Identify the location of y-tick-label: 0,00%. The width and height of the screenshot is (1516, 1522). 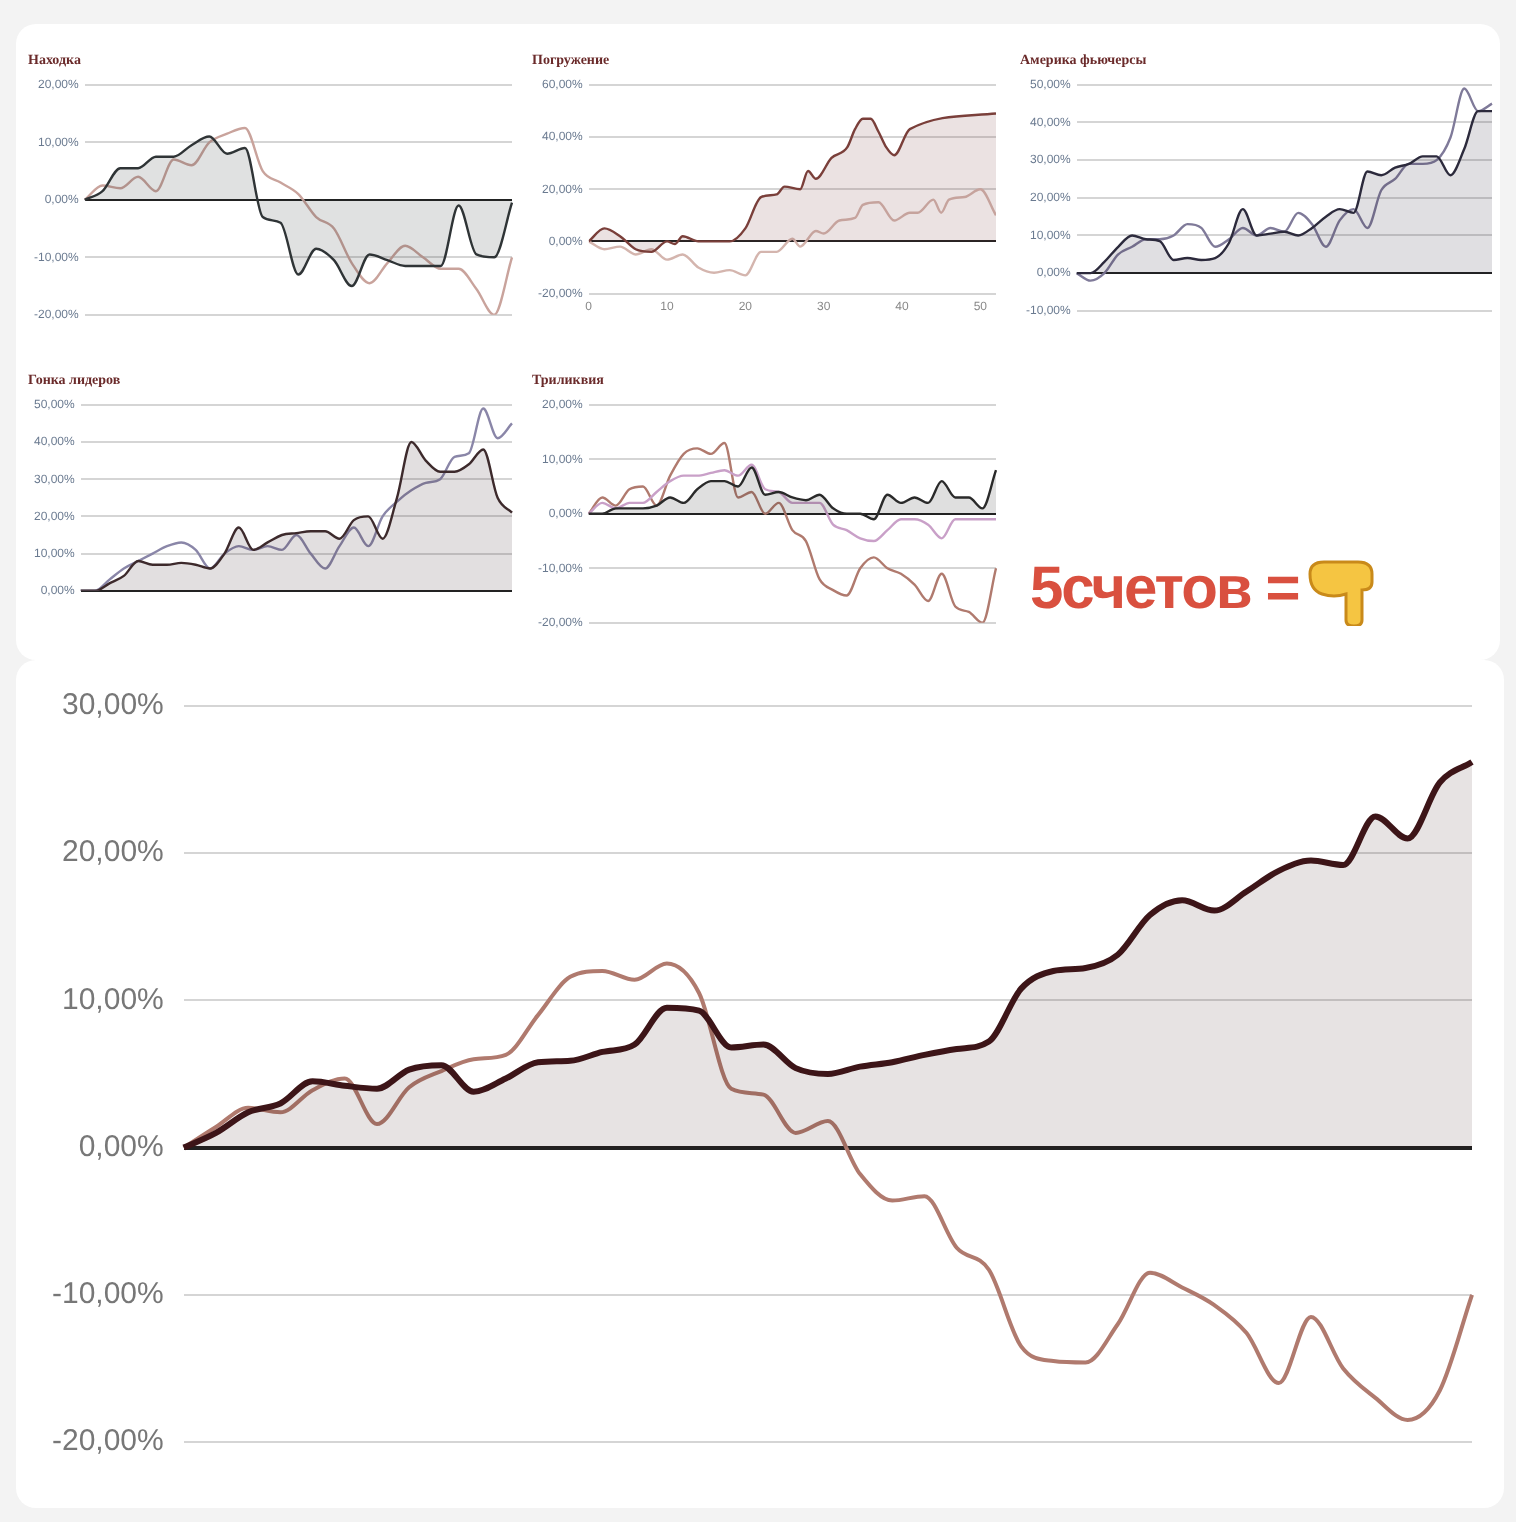
(121, 1146).